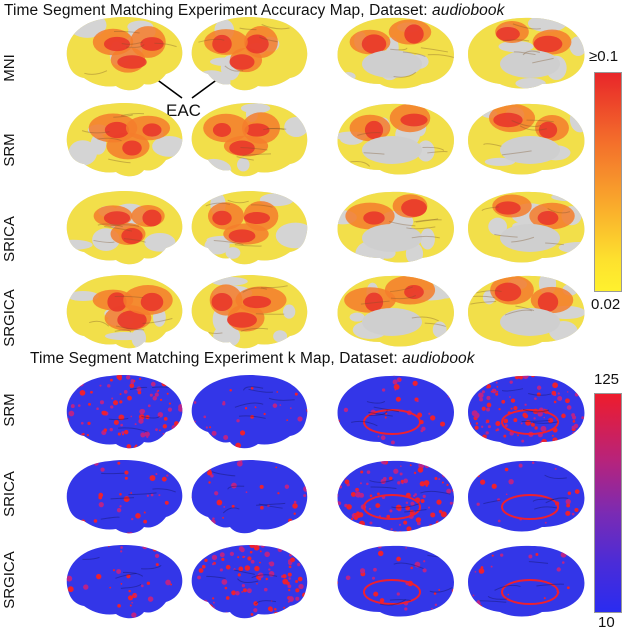 Image resolution: width=626 pixels, height=632 pixels. What do you see at coordinates (438, 358) in the screenshot?
I see `k-title-dataset: audiobook` at bounding box center [438, 358].